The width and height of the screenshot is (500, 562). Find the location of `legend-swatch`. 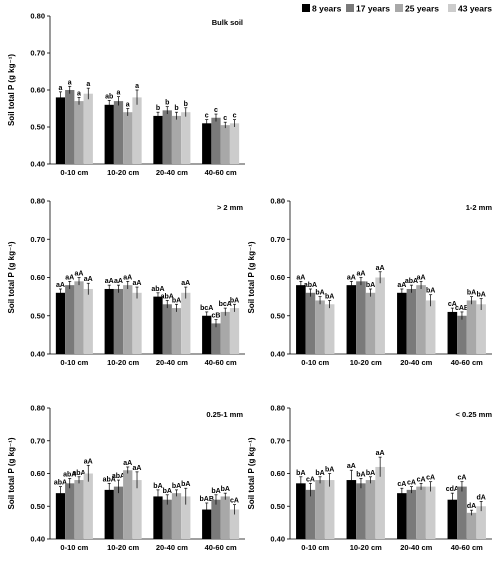

legend-swatch is located at coordinates (452, 8).